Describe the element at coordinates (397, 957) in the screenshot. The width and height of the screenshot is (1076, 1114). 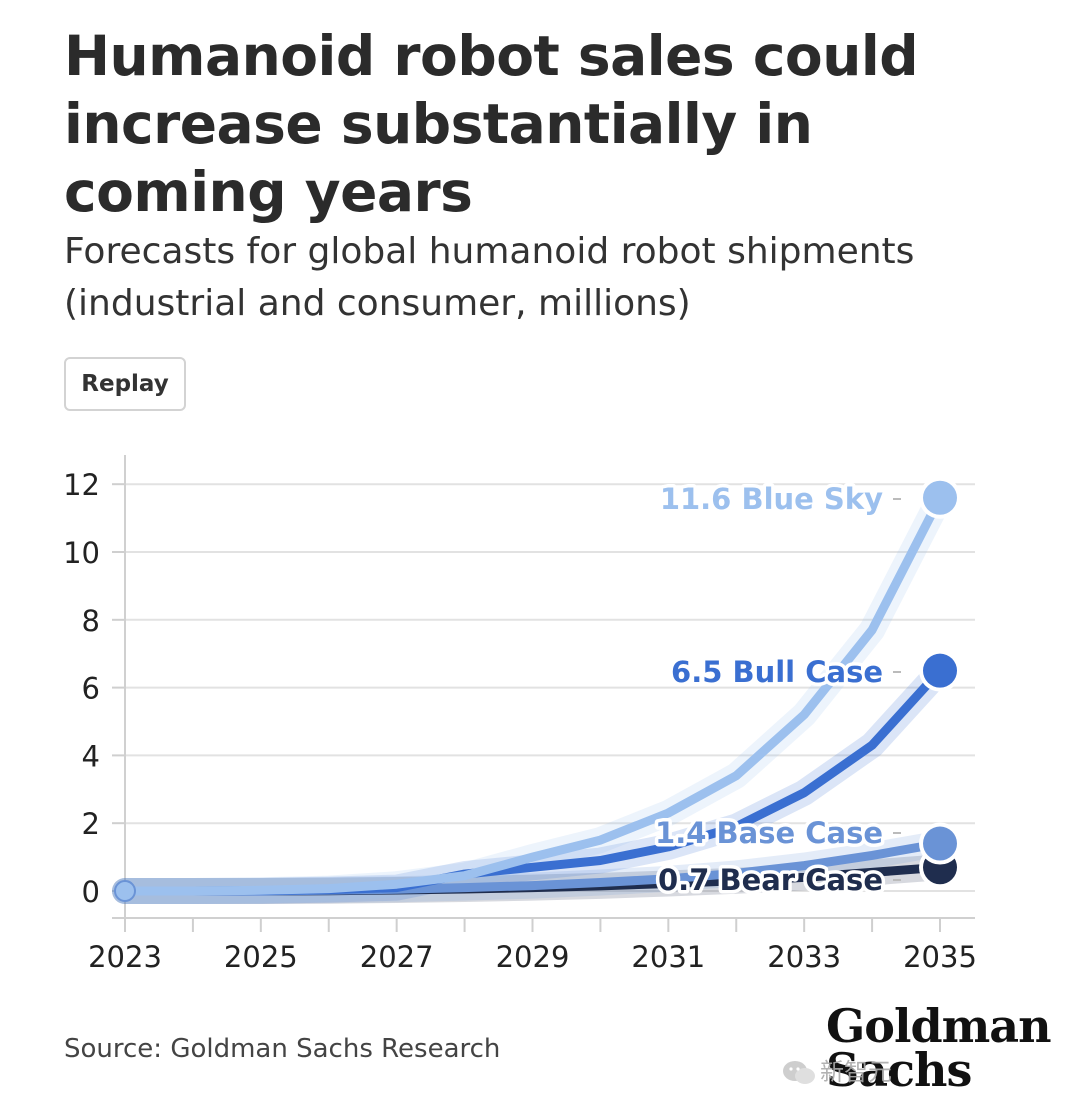
I see `x-tick-label-2027: 2027` at that location.